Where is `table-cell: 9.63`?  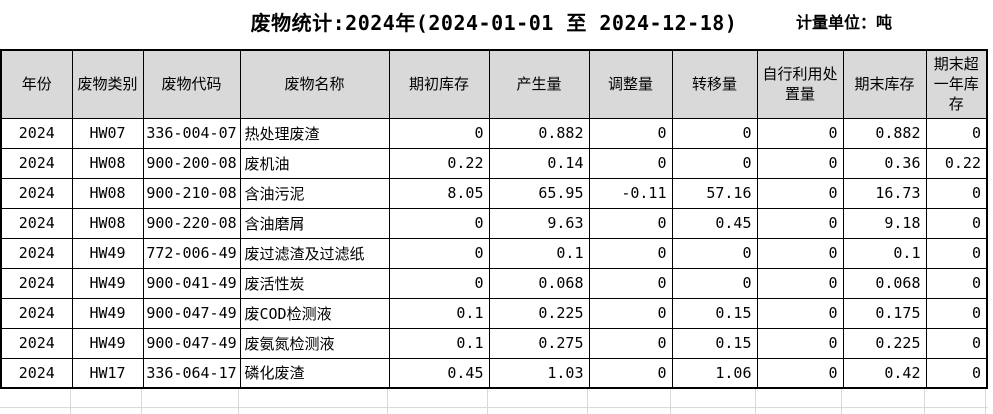
table-cell: 9.63 is located at coordinates (539, 223).